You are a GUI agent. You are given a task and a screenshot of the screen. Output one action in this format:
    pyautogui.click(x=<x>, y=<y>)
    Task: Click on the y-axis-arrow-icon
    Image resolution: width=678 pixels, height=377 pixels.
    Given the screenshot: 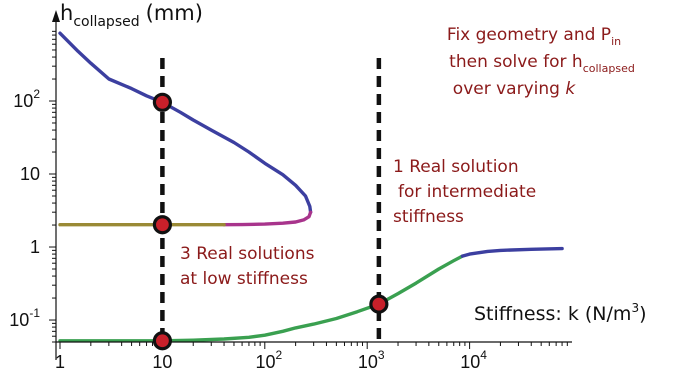 What is the action you would take?
    pyautogui.click(x=56, y=16)
    